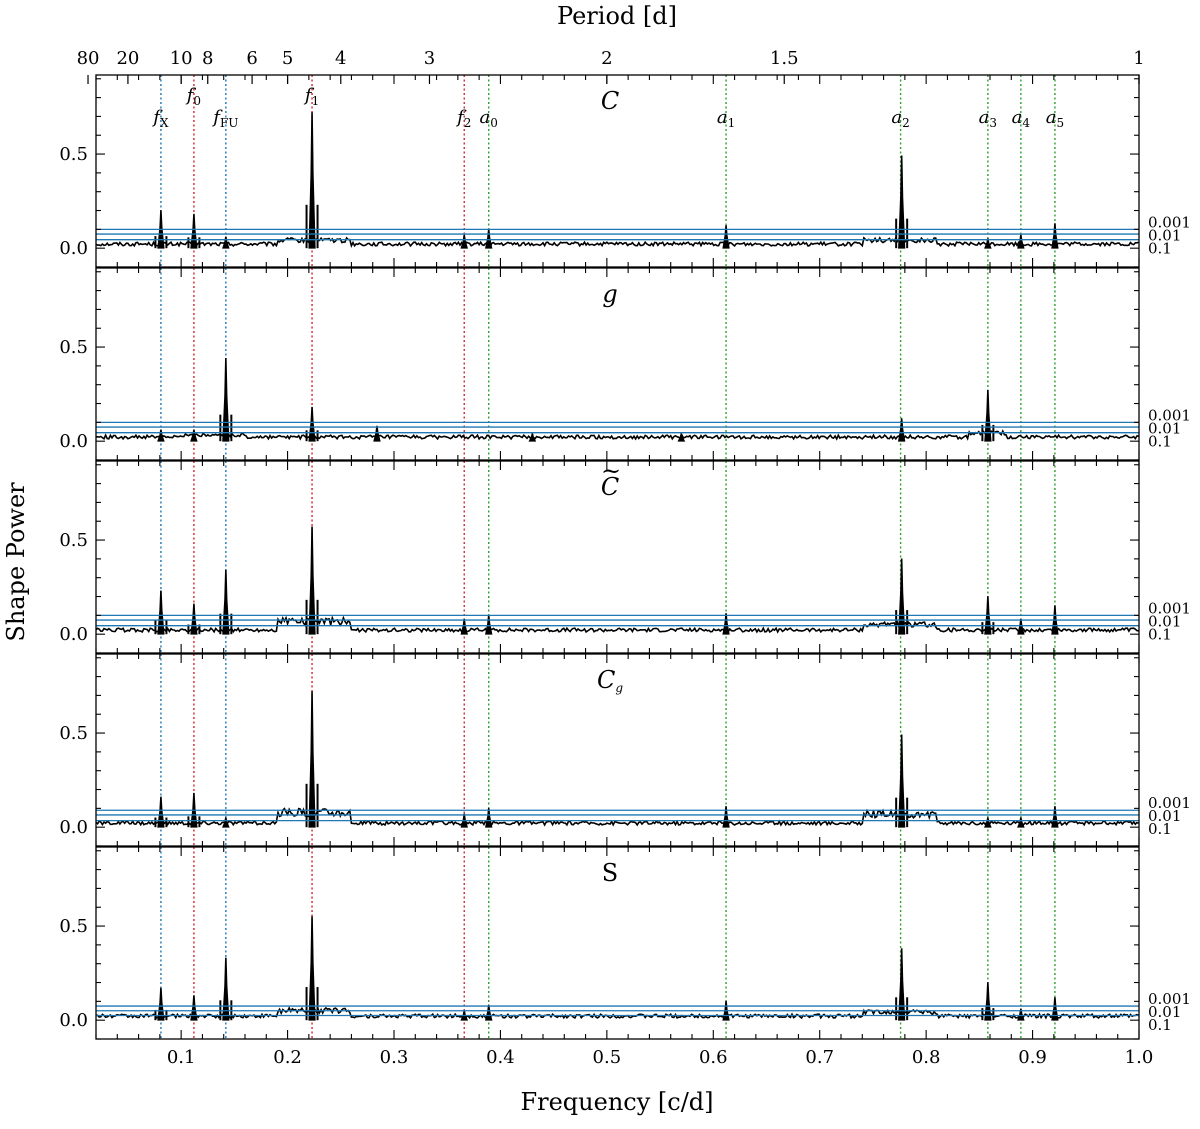 This screenshot has height=1129, width=1200. What do you see at coordinates (610, 101) in the screenshot?
I see `panel-label: C` at bounding box center [610, 101].